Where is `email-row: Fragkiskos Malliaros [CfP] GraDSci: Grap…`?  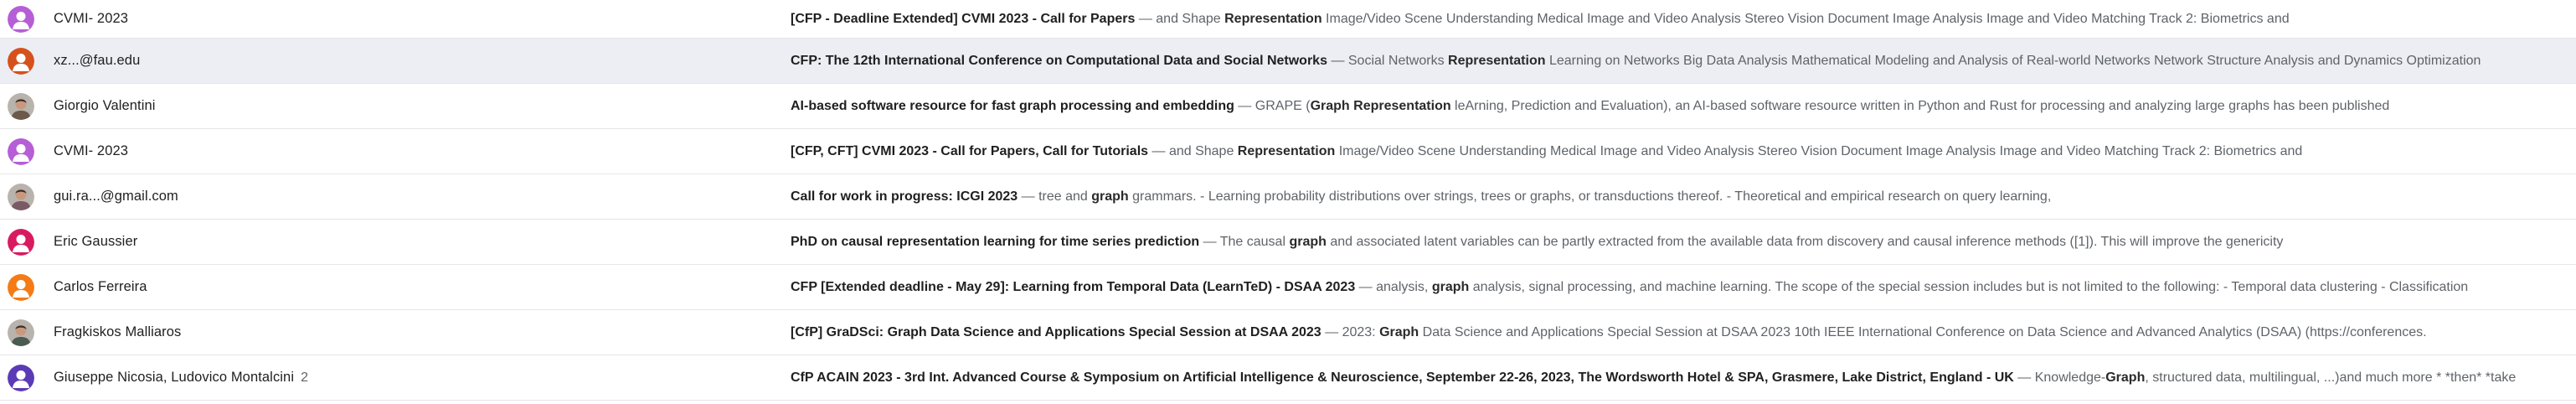 email-row: Fragkiskos Malliaros [CfP] GraDSci: Grap… is located at coordinates (1288, 332).